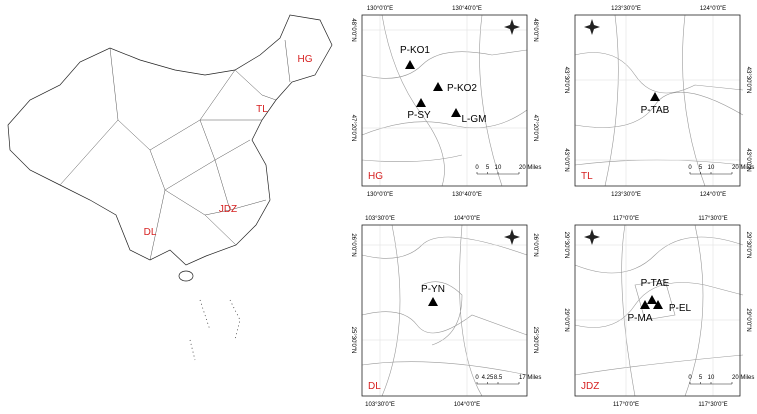  Describe the element at coordinates (680, 308) in the screenshot. I see `site-label: P-EL` at that location.